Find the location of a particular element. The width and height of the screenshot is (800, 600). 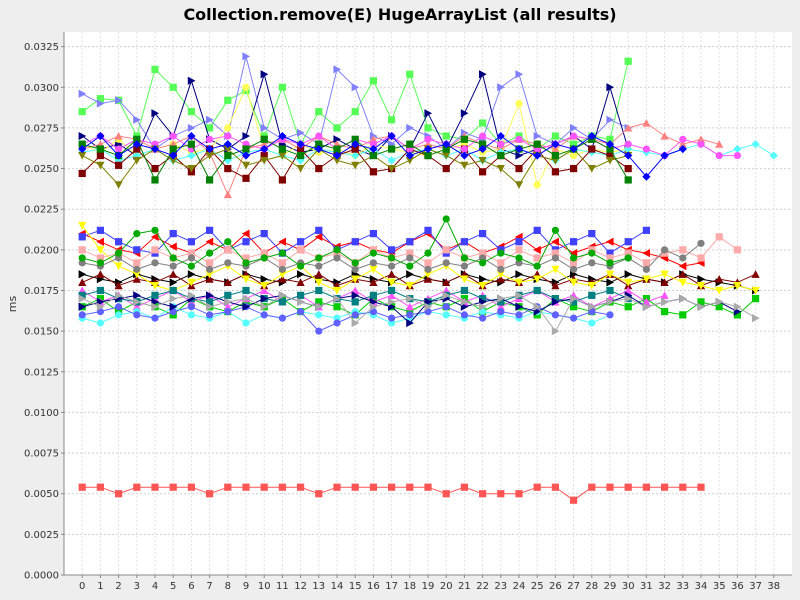

y-tick-label: 0.0175 is located at coordinates (41, 291).